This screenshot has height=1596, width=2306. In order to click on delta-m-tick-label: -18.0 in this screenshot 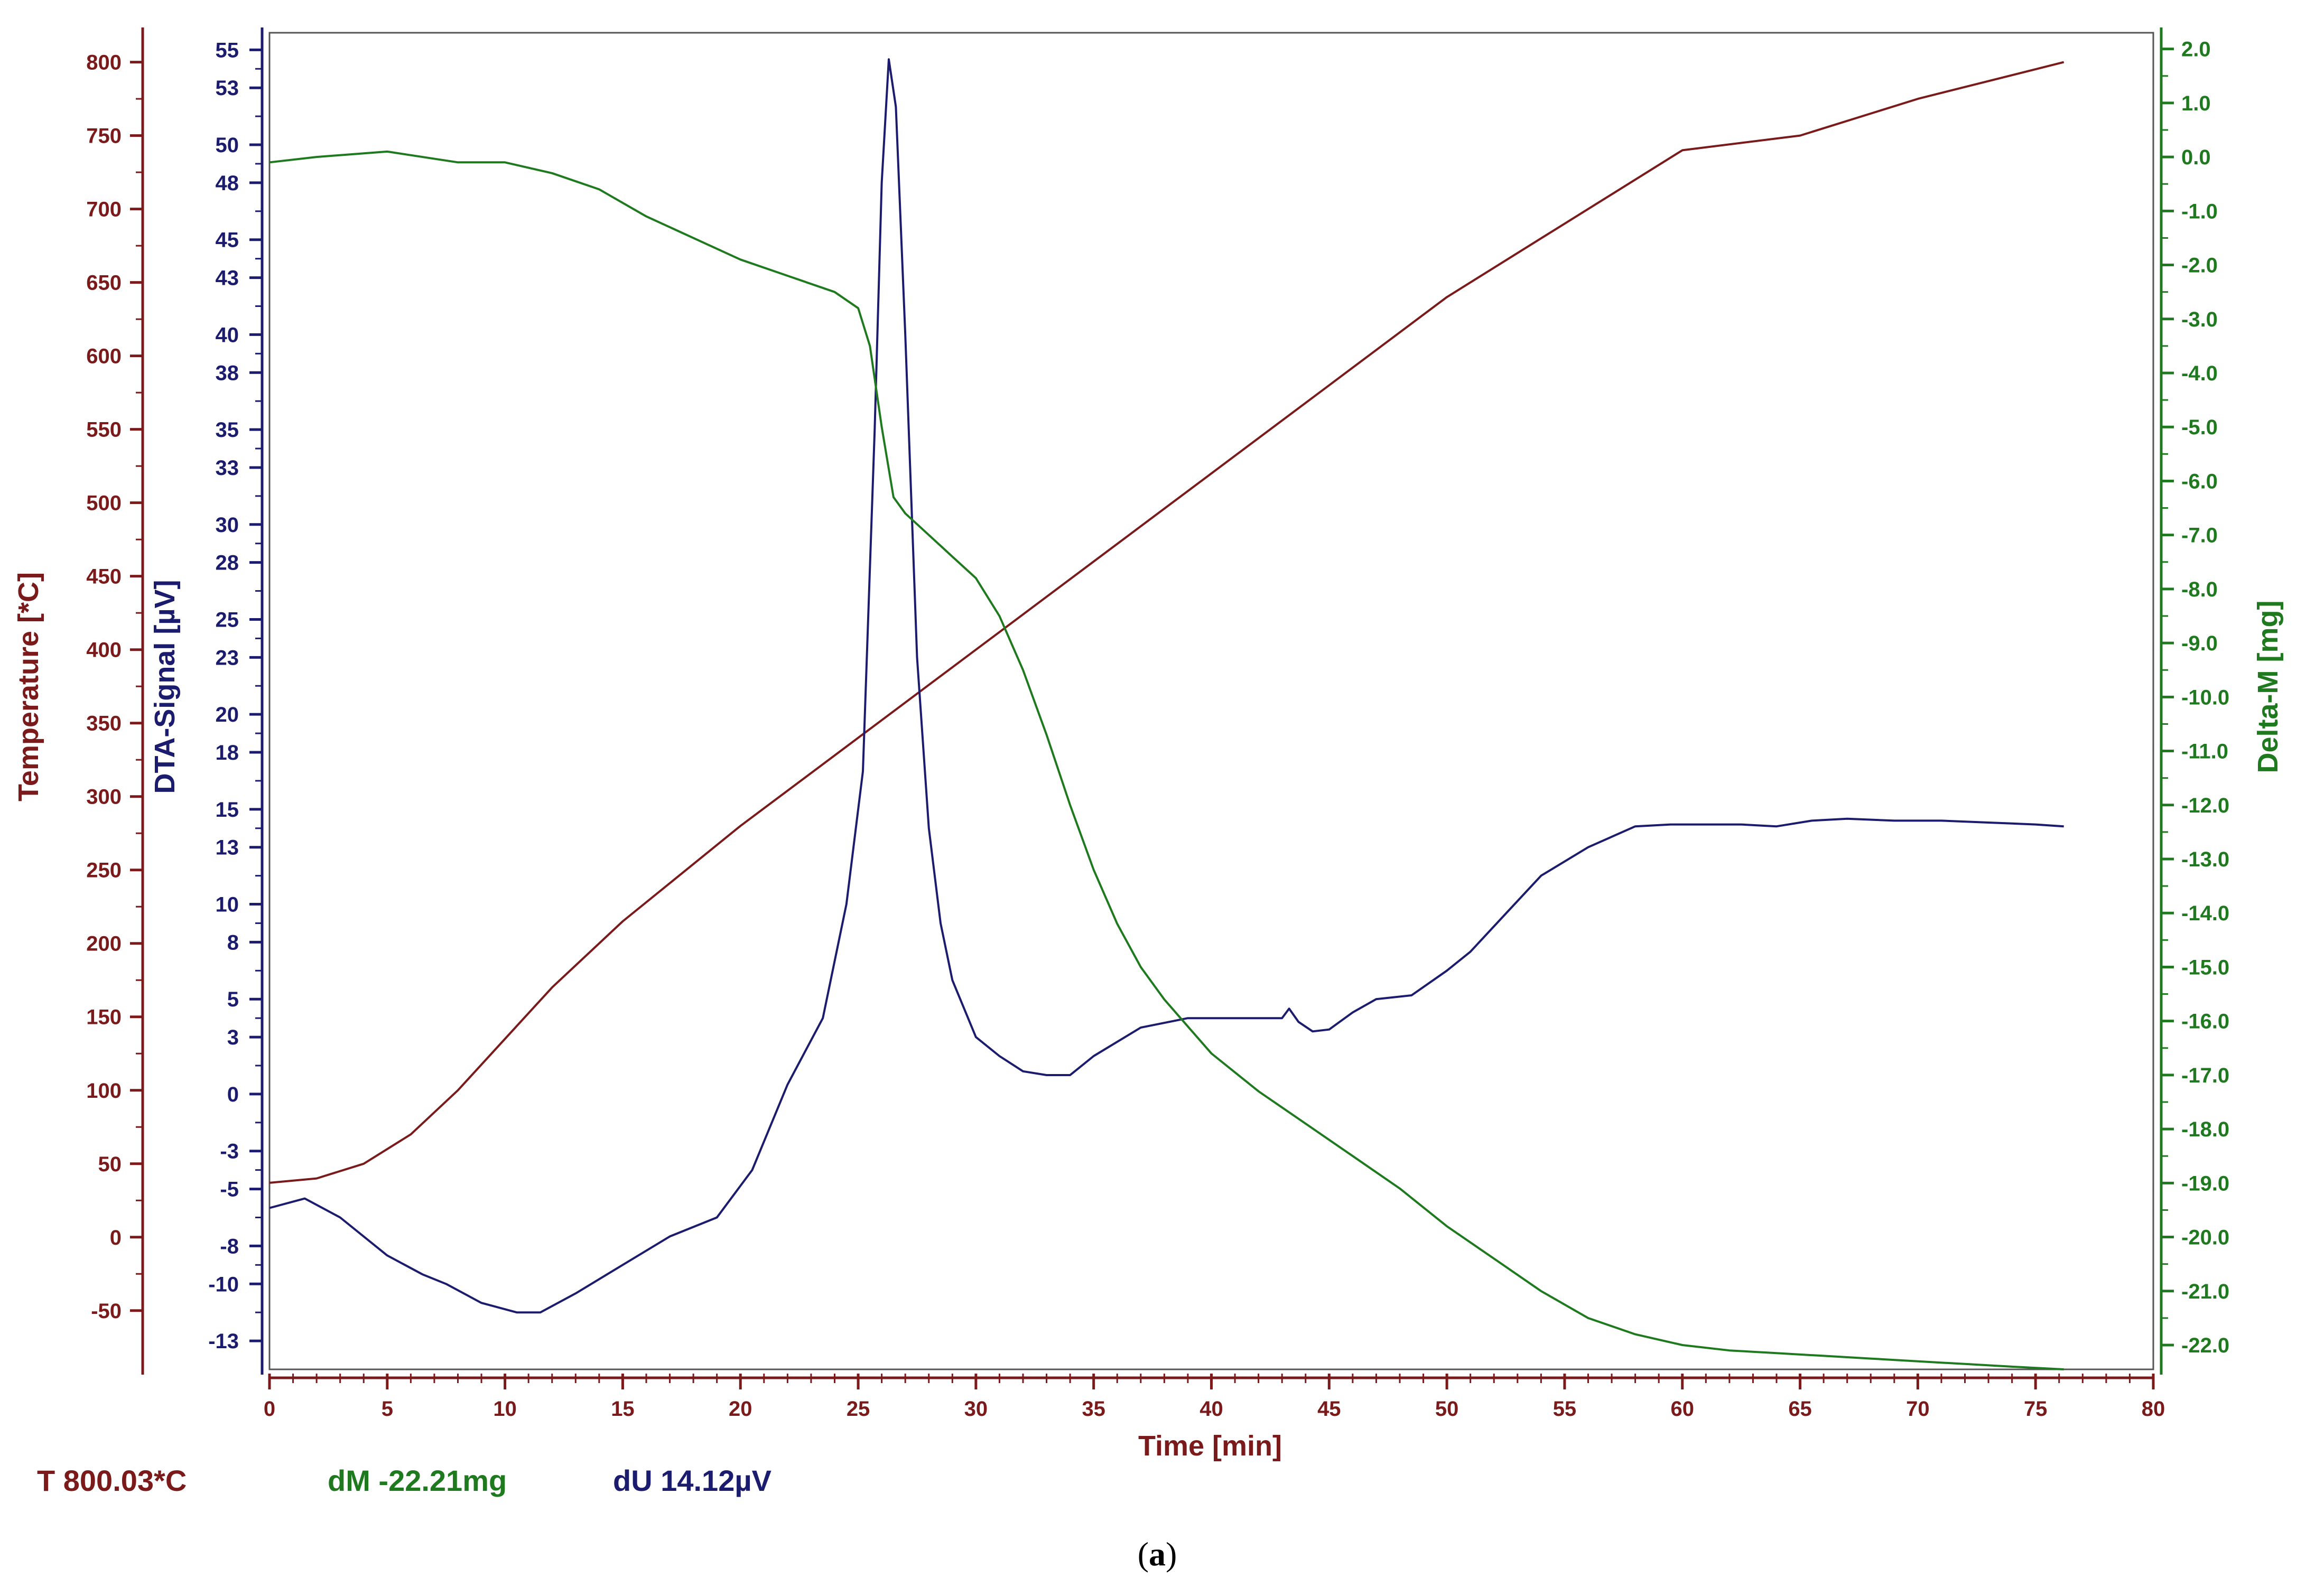, I will do `click(2205, 1129)`.